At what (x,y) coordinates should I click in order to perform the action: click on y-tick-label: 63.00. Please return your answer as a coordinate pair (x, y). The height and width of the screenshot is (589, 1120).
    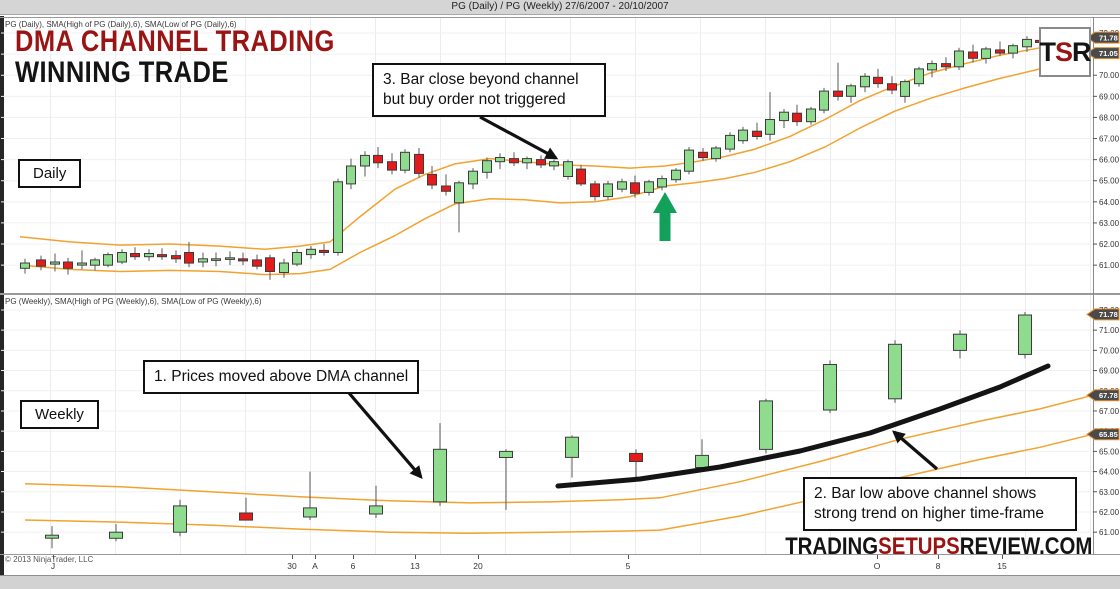
    Looking at the image, I should click on (1109, 492).